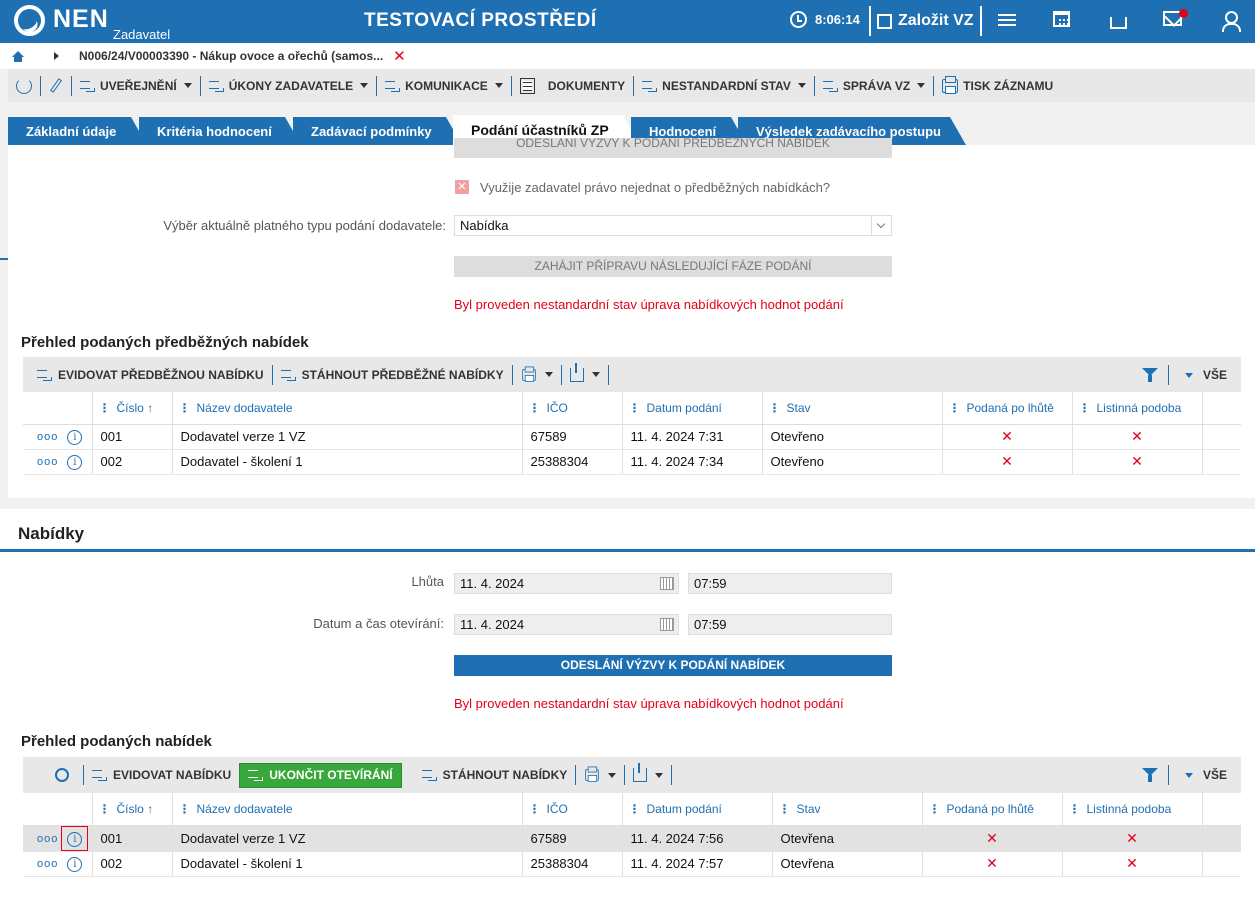 The image size is (1255, 899). What do you see at coordinates (131, 864) in the screenshot?
I see `cell-cislo: 002` at bounding box center [131, 864].